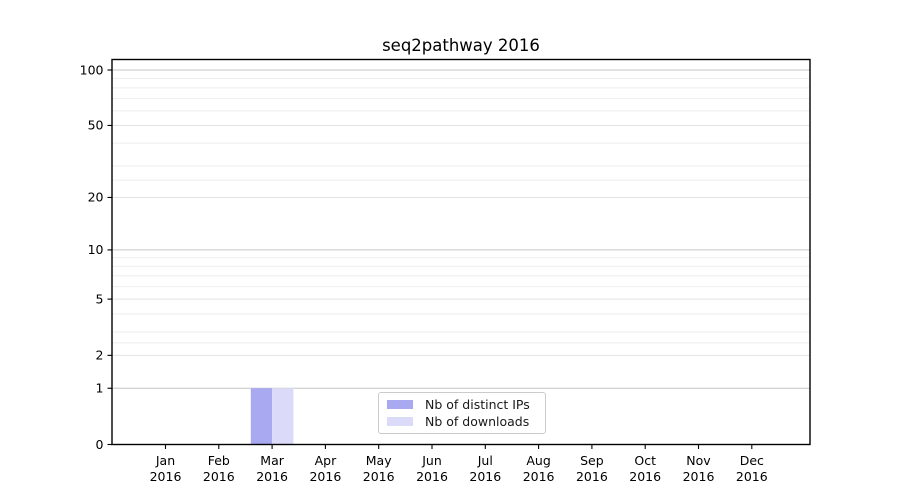 Image resolution: width=900 pixels, height=500 pixels. Describe the element at coordinates (477, 404) in the screenshot. I see `legend-label-distinct-ips: Nb of distinct IPs` at that location.